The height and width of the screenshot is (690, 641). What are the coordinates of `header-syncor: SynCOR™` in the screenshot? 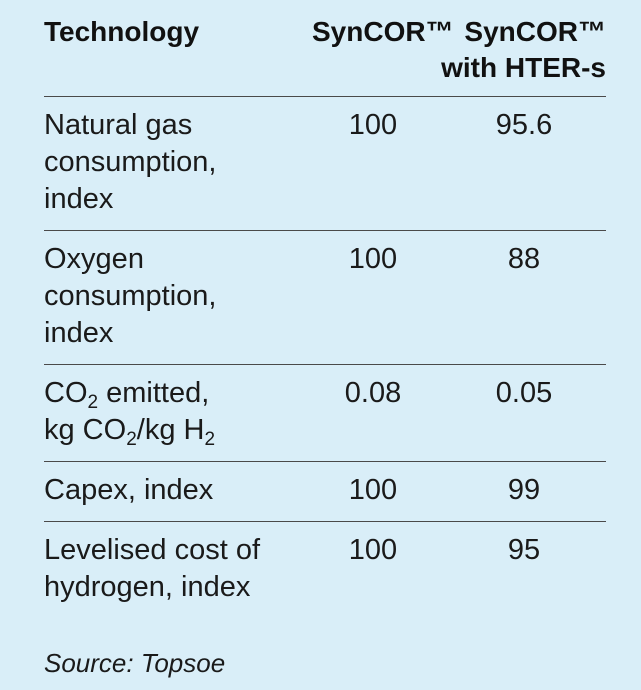 It's located at (383, 55).